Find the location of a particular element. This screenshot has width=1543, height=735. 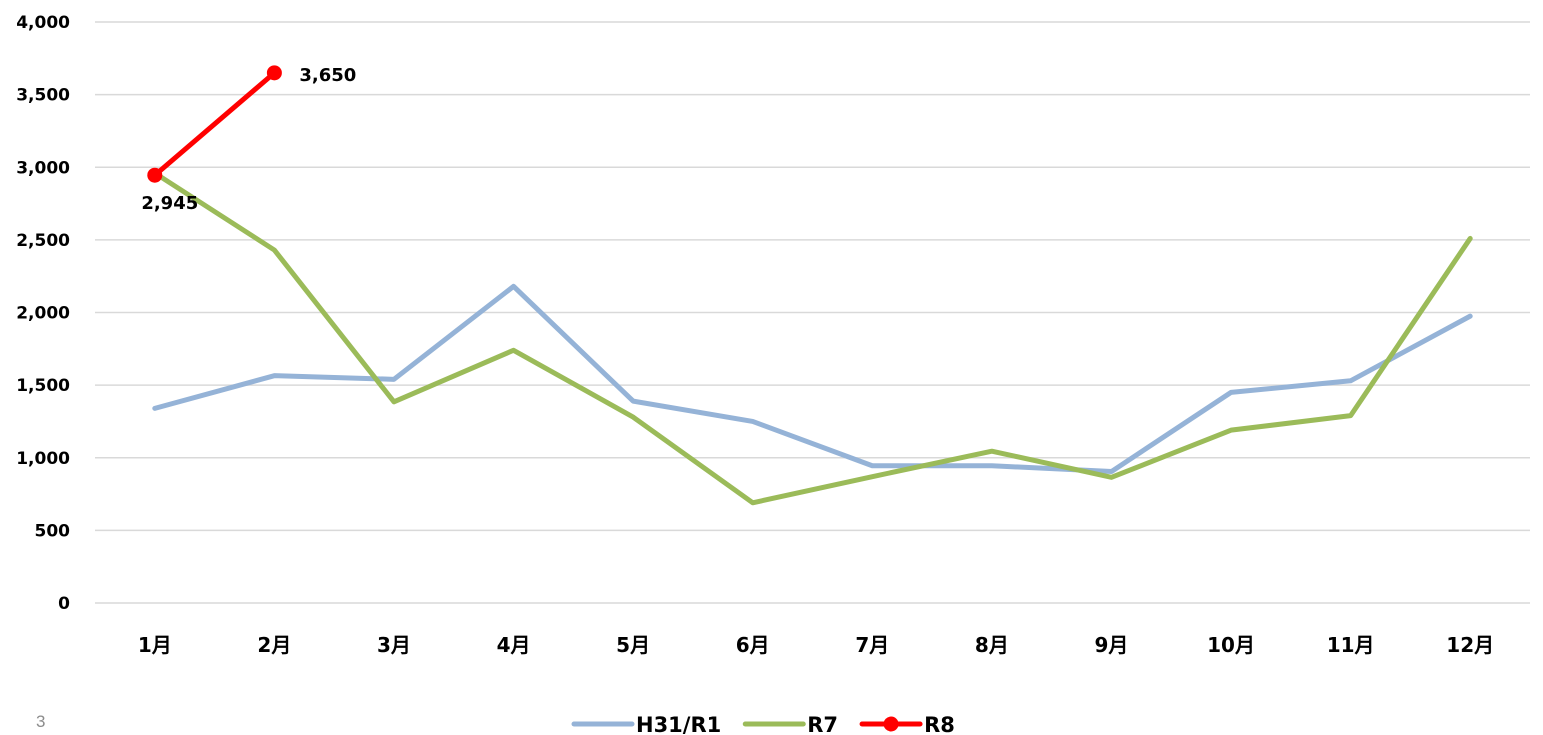

x-tick-label: 2月 is located at coordinates (274, 645).